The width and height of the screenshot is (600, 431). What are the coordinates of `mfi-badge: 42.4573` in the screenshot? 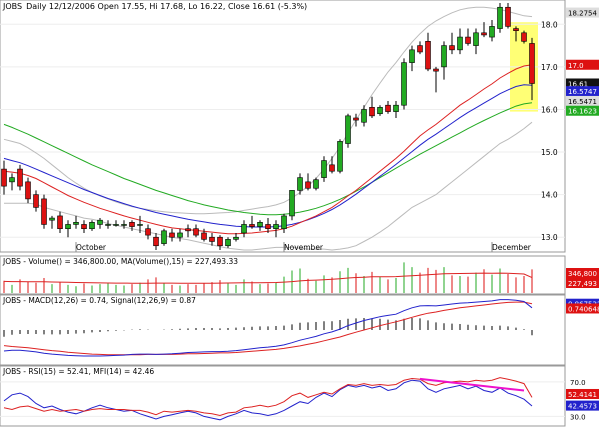 It's located at (582, 406).